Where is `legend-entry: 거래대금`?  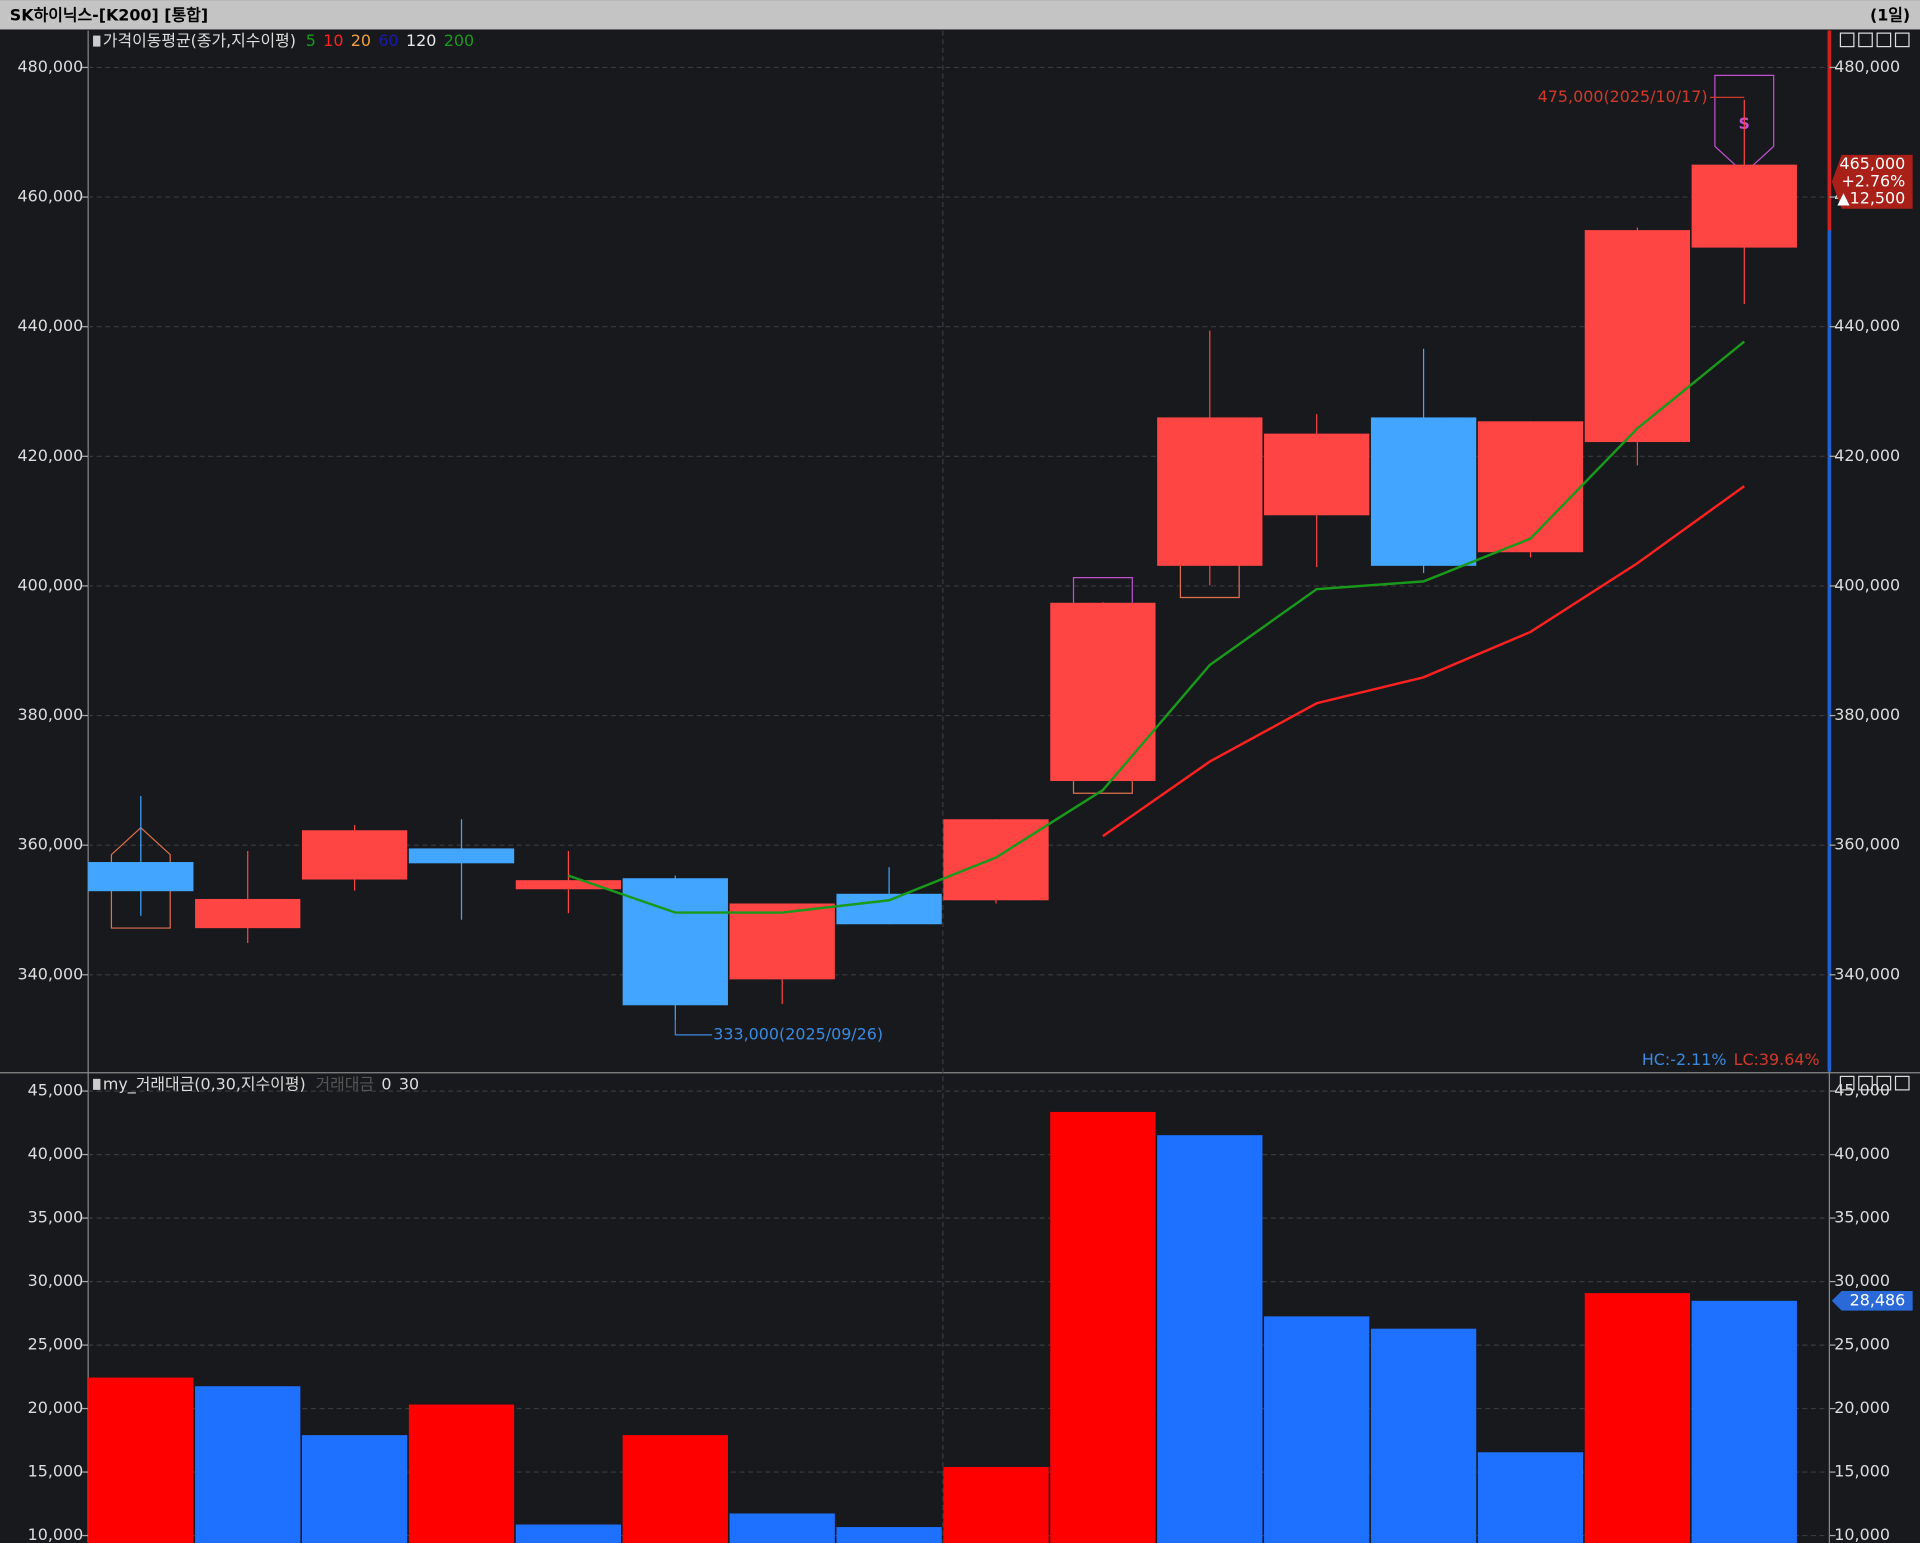
legend-entry: 거래대금 is located at coordinates (344, 1083).